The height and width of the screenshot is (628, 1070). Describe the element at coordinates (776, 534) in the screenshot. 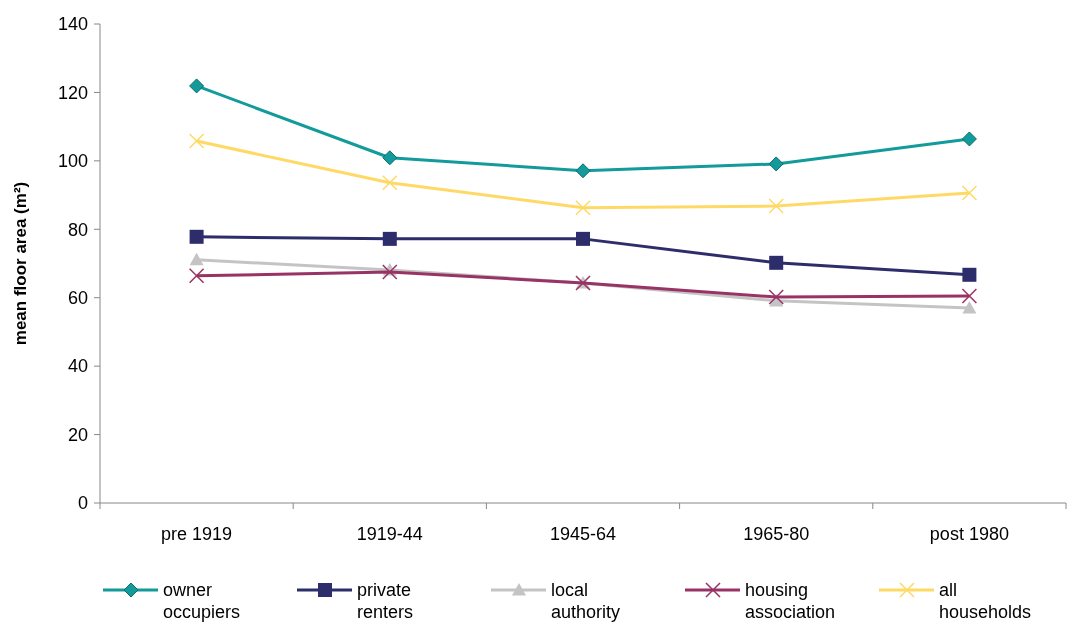

I see `x-tick-label: 1965-80` at that location.